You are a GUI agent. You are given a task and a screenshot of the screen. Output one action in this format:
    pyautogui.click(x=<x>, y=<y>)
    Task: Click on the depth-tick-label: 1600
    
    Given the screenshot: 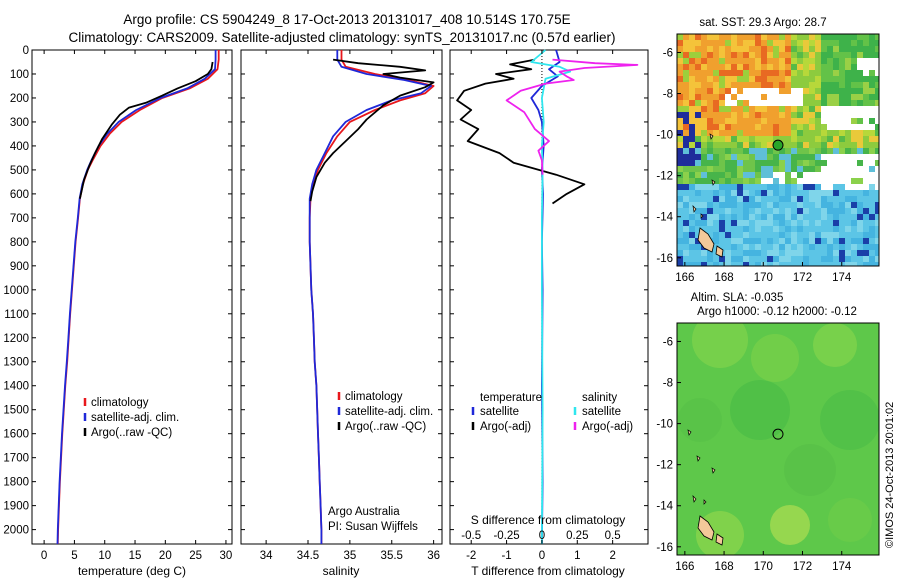 What is the action you would take?
    pyautogui.click(x=16, y=435)
    